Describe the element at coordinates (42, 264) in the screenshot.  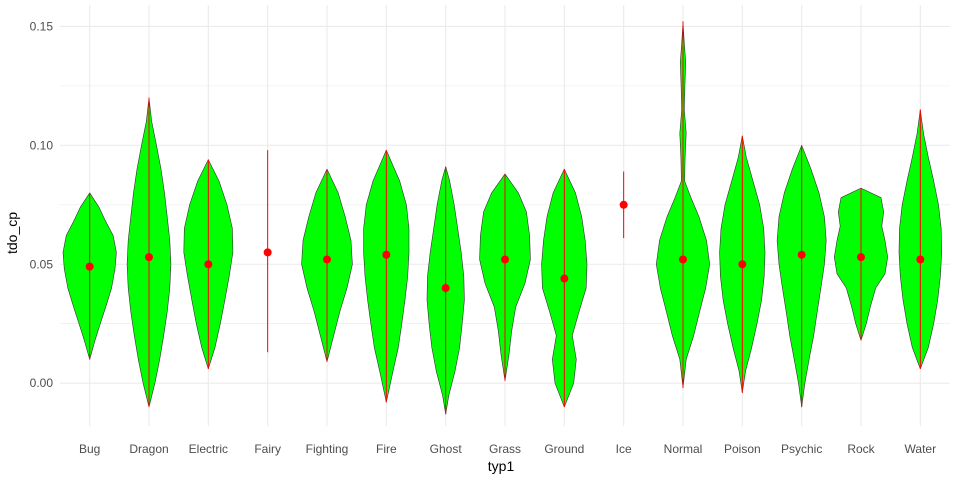
I see `y-tick-label: 0.05` at that location.